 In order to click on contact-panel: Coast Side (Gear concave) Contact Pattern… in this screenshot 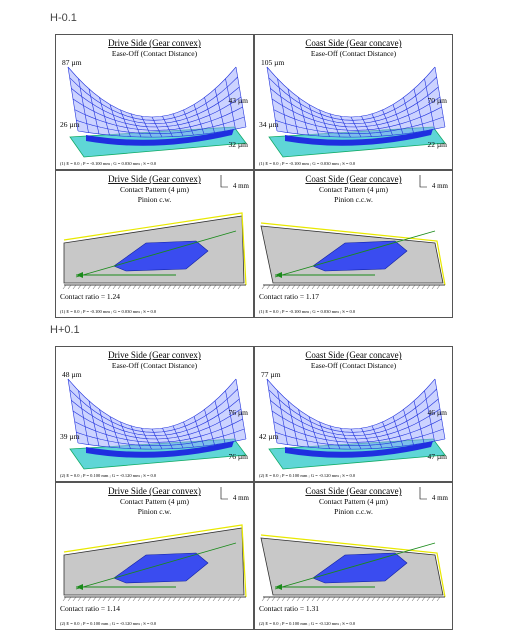, I will do `click(353, 556)`.